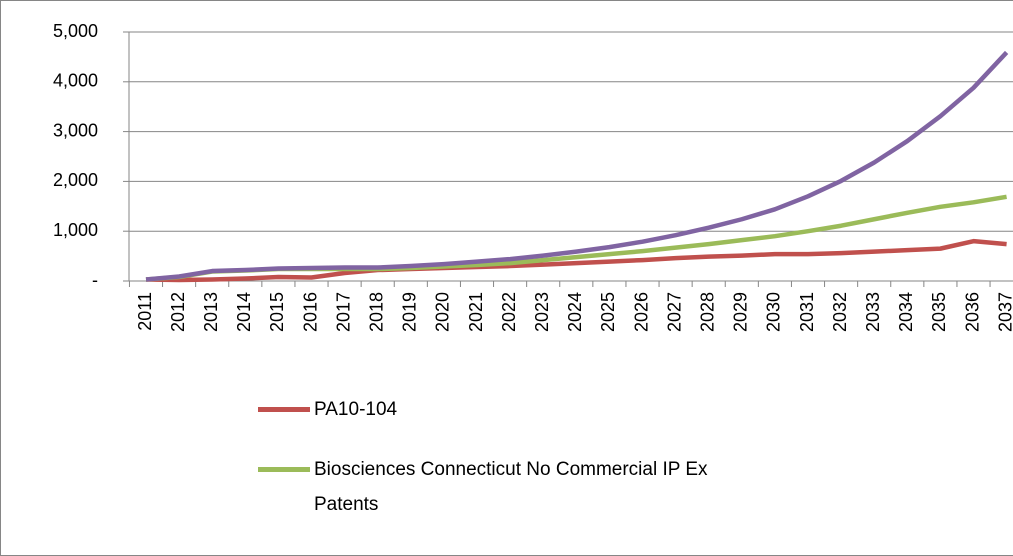 The width and height of the screenshot is (1013, 556). What do you see at coordinates (211, 312) in the screenshot?
I see `x-tick-label: 2013` at bounding box center [211, 312].